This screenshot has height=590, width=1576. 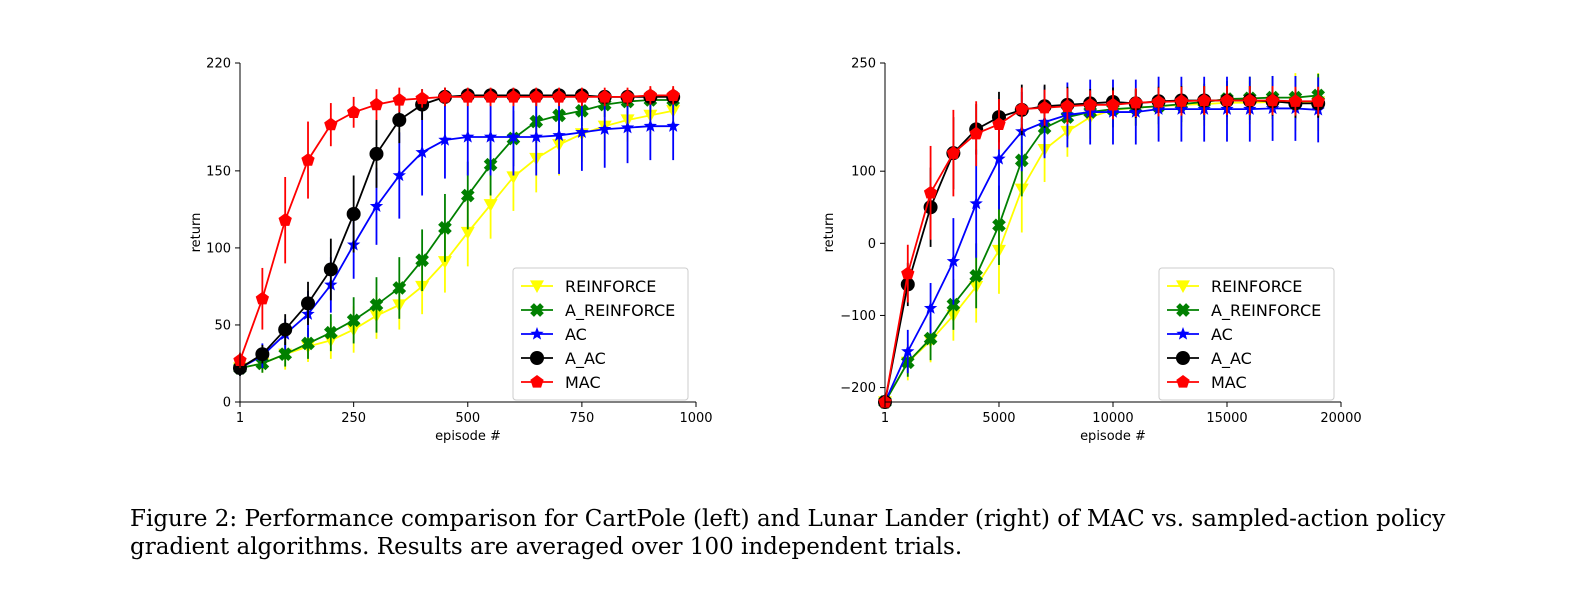 What do you see at coordinates (576, 334) in the screenshot?
I see `left-legend-entry-ac: AC` at bounding box center [576, 334].